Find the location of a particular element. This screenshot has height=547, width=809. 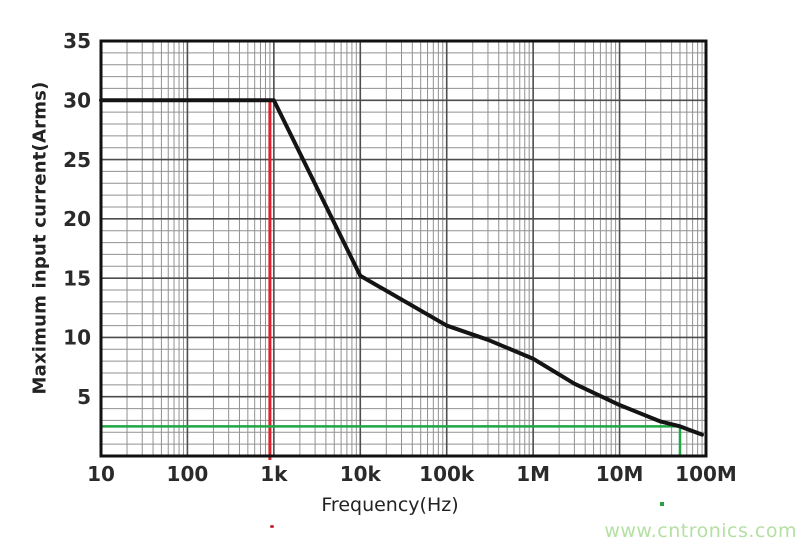

x-tick-label: 100 is located at coordinates (188, 474).